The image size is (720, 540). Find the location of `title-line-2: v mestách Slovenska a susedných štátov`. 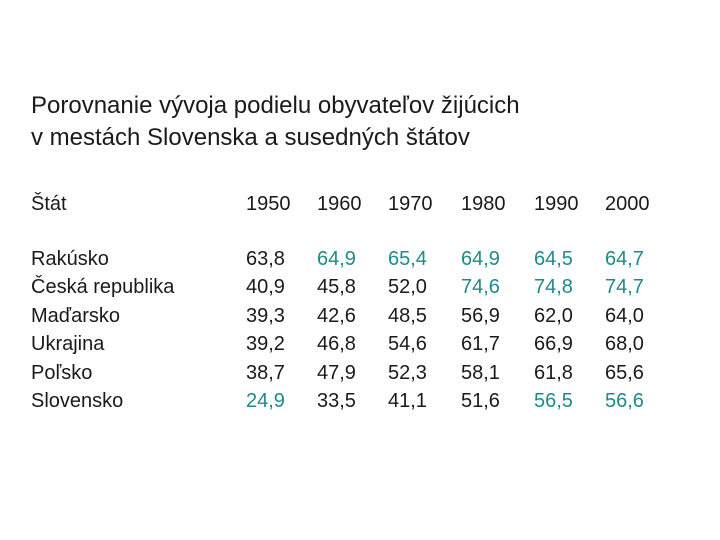

title-line-2: v mestách Slovenska a susedných štátov is located at coordinates (250, 137).